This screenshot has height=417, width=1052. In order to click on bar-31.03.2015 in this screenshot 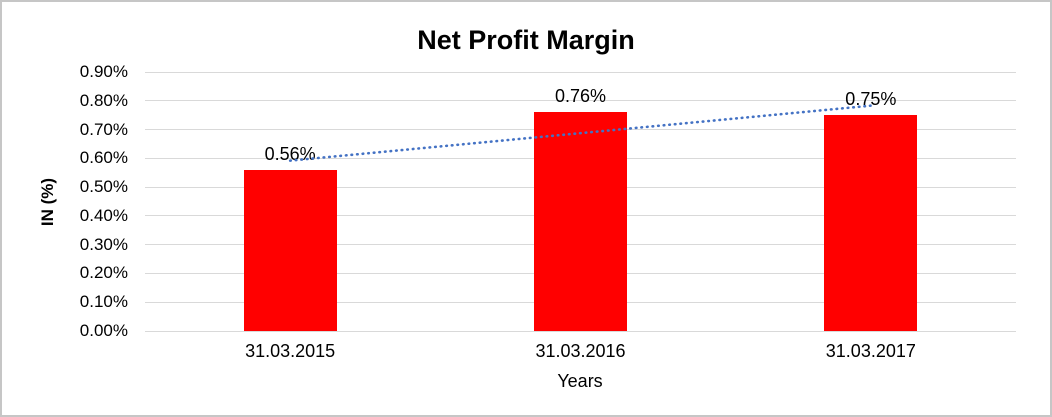, I will do `click(290, 250)`.